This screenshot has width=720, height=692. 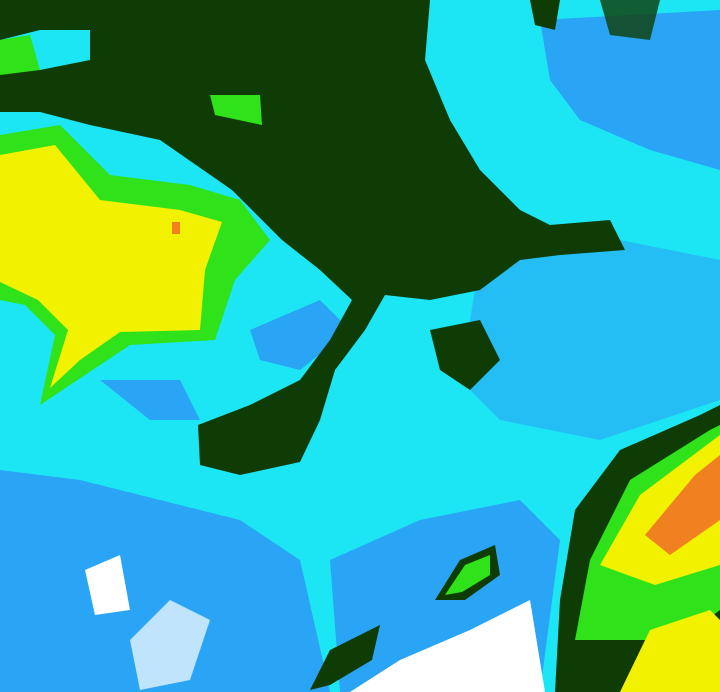 I want to click on orange-region, so click(x=682, y=505).